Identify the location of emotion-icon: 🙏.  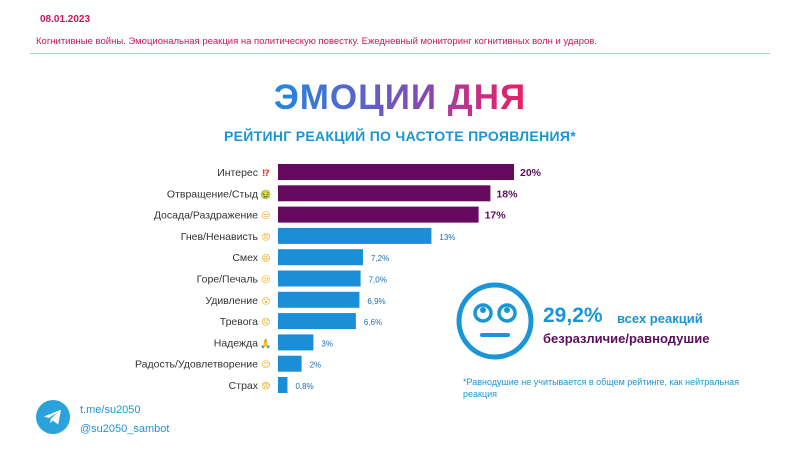
(265, 343).